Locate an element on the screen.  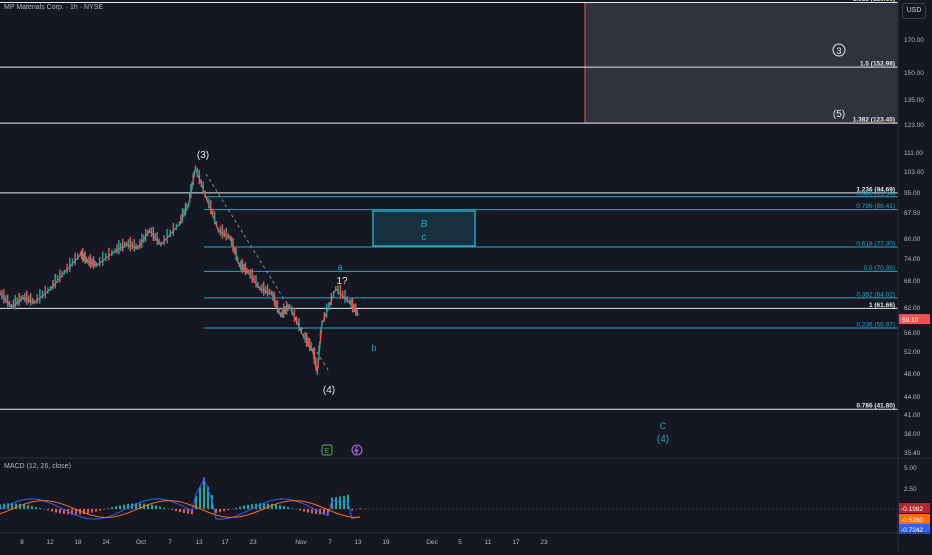
lightning-event-icon is located at coordinates (357, 450).